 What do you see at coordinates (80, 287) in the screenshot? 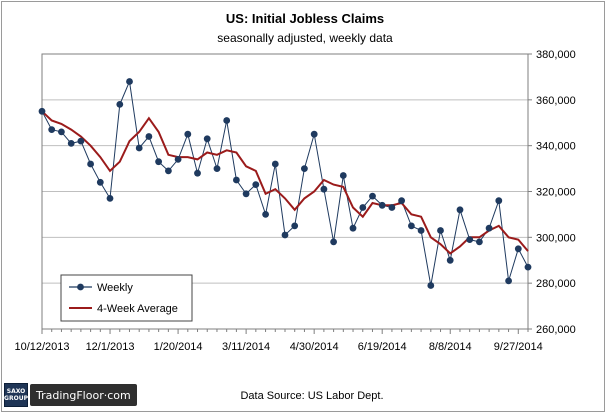
I see `legend-weekly-marker` at bounding box center [80, 287].